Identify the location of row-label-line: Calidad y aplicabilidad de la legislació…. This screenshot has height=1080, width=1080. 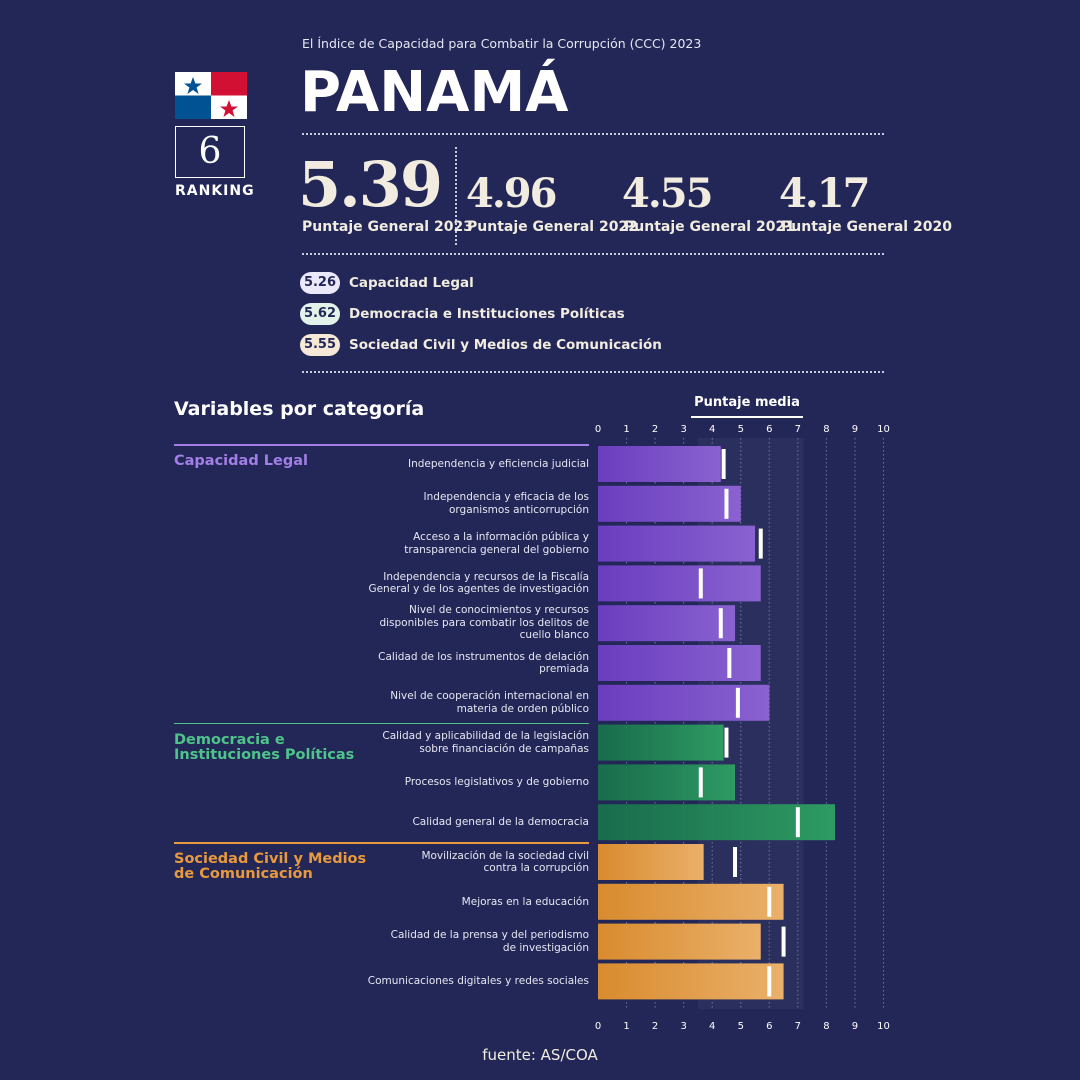
(485, 736).